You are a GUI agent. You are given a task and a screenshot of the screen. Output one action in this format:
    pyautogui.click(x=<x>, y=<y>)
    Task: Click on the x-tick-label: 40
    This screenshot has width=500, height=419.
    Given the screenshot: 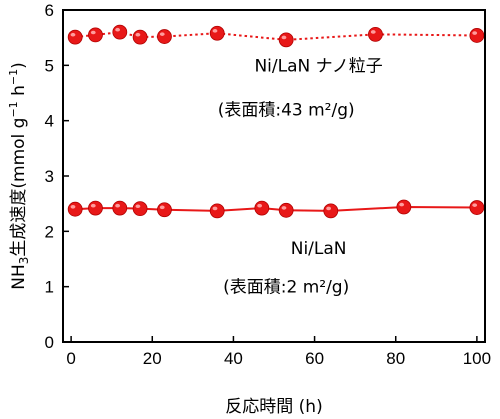 What is the action you would take?
    pyautogui.click(x=233, y=358)
    